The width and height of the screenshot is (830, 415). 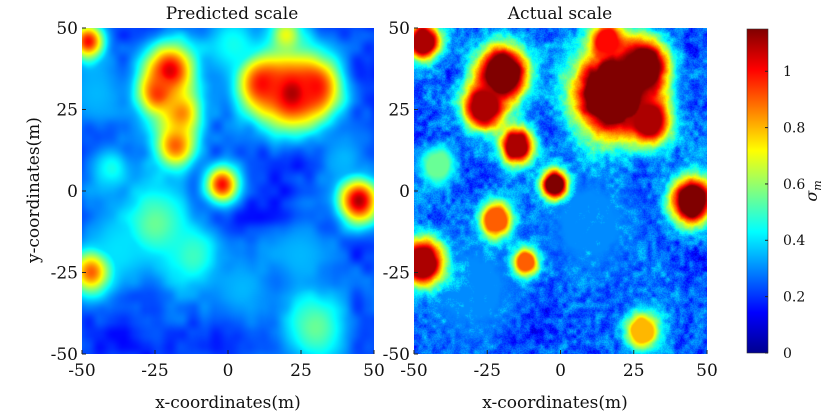 What do you see at coordinates (399, 110) in the screenshot?
I see `actual-y-tick-label: 25` at bounding box center [399, 110].